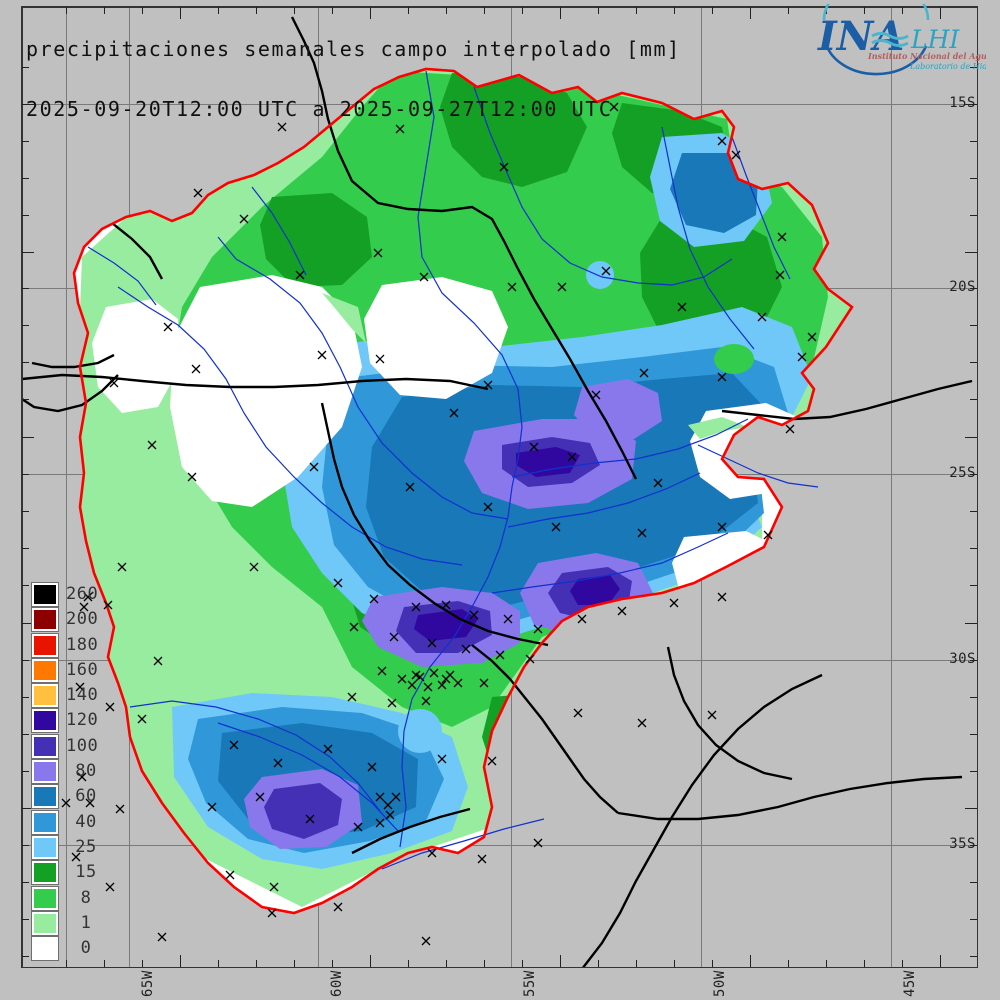 The height and width of the screenshot is (1000, 1000). Describe the element at coordinates (86, 922) in the screenshot. I see `legend-label-1: 1` at that location.